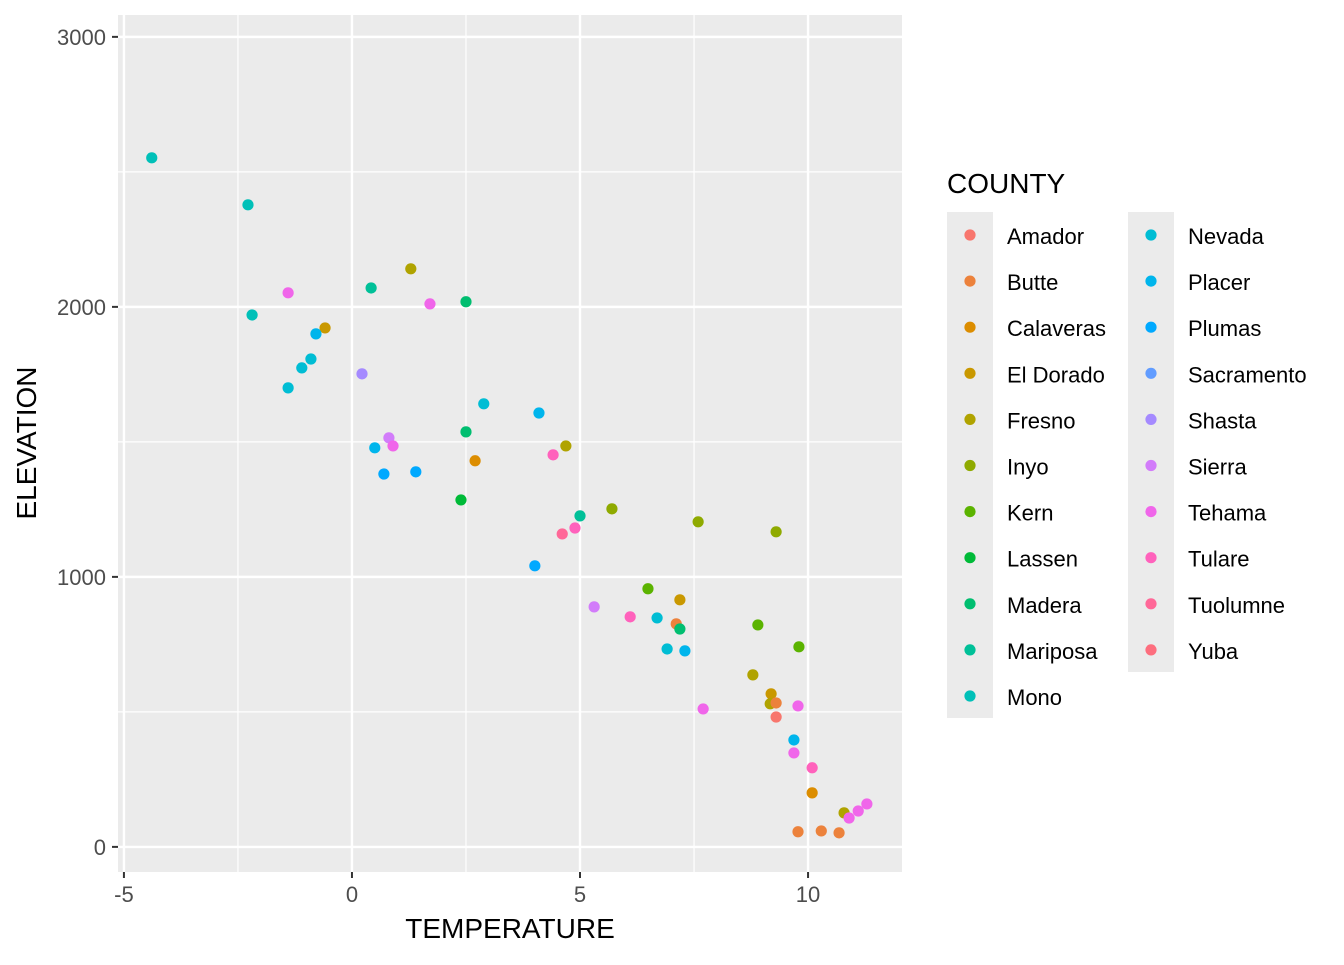 The width and height of the screenshot is (1344, 965). I want to click on legend-item: Inyo, so click(1006, 467).